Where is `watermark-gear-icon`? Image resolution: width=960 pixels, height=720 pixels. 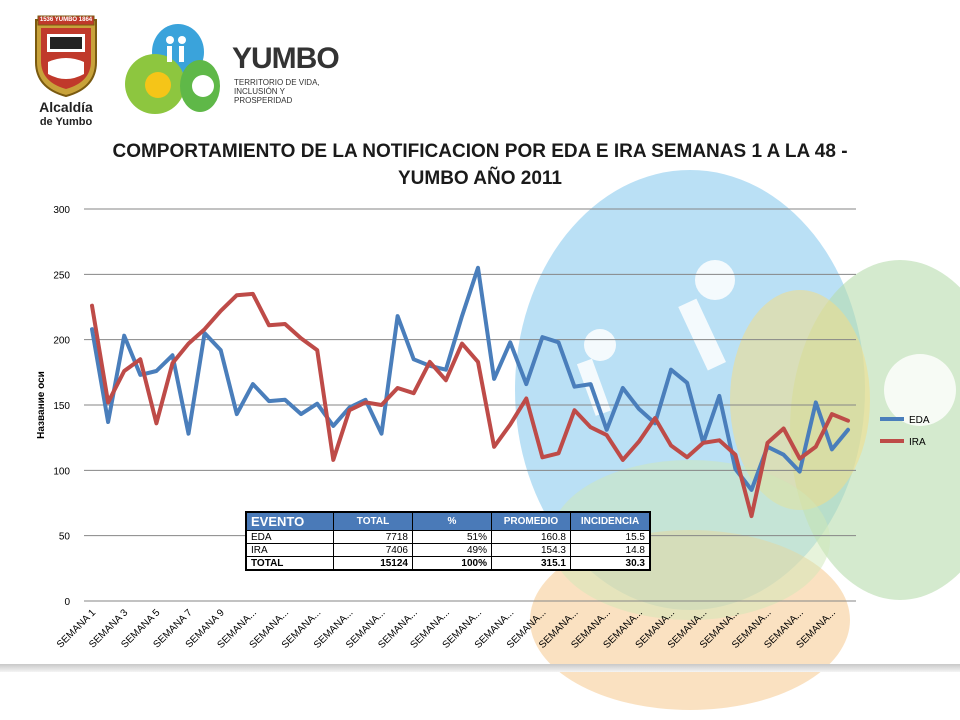 watermark-gear-icon is located at coordinates (920, 390).